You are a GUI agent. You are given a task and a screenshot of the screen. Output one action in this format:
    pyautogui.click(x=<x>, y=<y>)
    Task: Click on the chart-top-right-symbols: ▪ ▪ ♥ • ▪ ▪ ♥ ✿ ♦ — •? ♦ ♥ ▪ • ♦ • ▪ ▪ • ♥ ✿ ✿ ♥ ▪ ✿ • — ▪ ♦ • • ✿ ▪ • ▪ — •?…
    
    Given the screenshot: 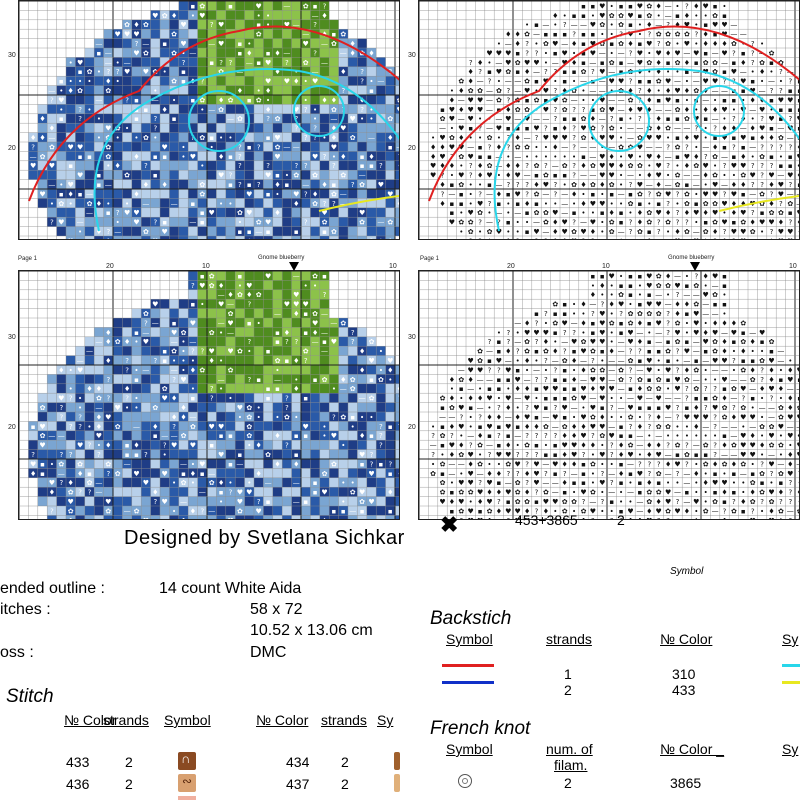 What is the action you would take?
    pyautogui.click(x=609, y=120)
    